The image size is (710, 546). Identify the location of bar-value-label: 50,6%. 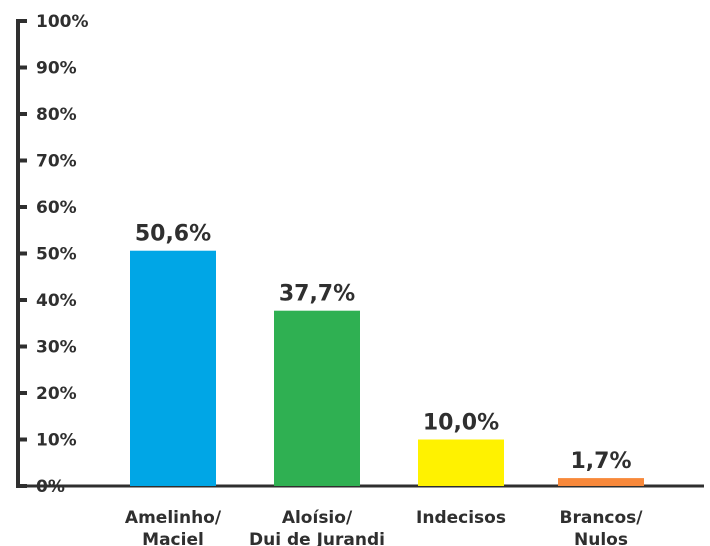
(173, 234).